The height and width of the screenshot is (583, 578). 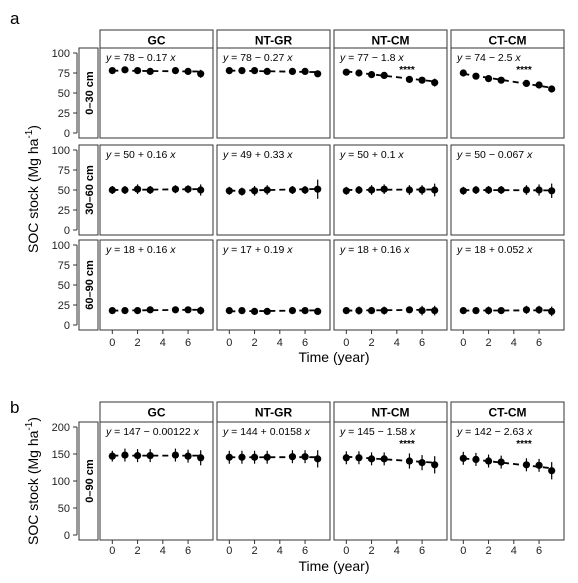 What do you see at coordinates (15, 18) in the screenshot?
I see `panel-letter: a` at bounding box center [15, 18].